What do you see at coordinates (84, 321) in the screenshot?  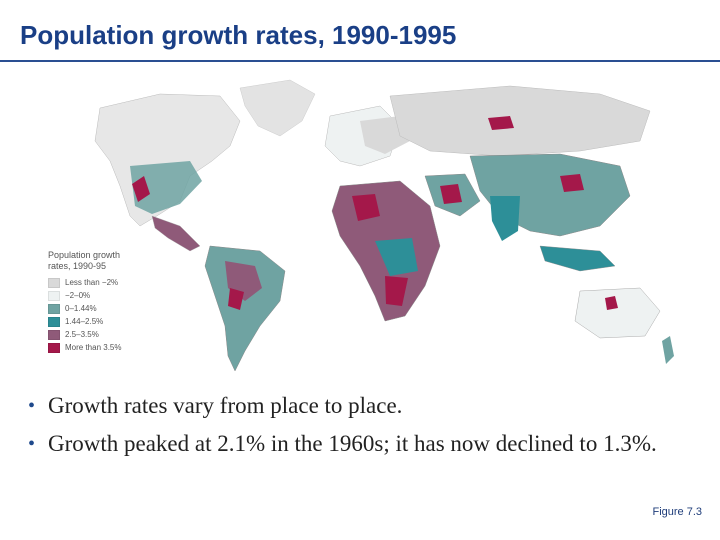 I see `legend-label: 1.44–2.5%` at bounding box center [84, 321].